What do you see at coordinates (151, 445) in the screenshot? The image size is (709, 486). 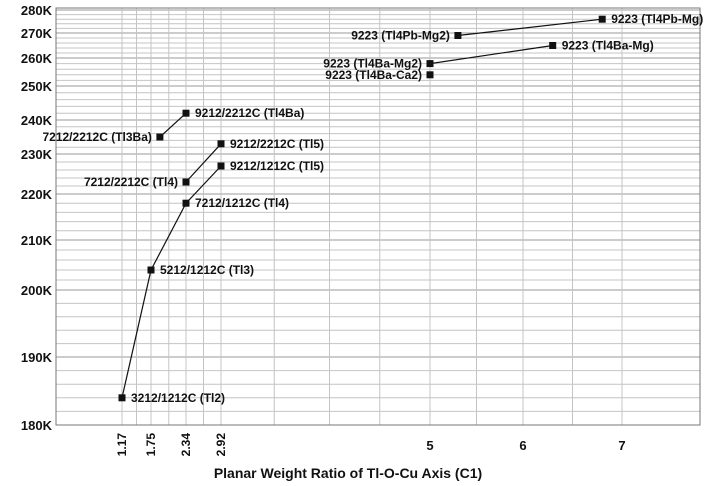 I see `x-tick-label: 1.75` at bounding box center [151, 445].